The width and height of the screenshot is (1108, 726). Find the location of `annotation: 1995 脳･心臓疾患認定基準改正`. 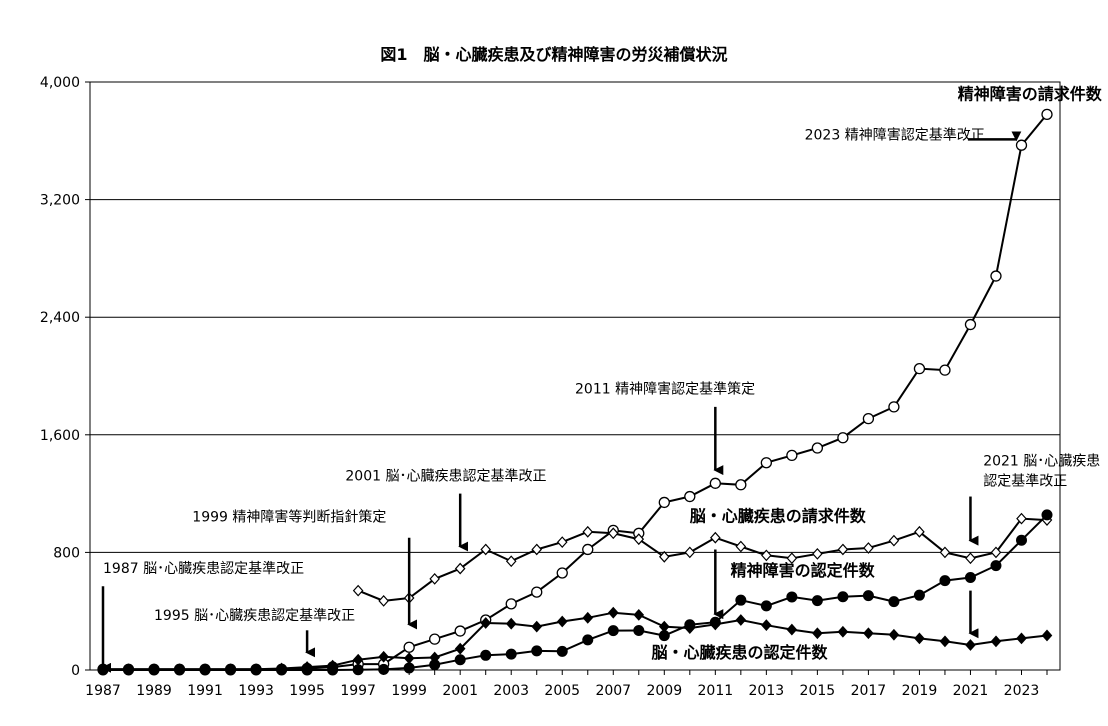

annotation: 1995 脳･心臓疾患認定基準改正 is located at coordinates (254, 632).